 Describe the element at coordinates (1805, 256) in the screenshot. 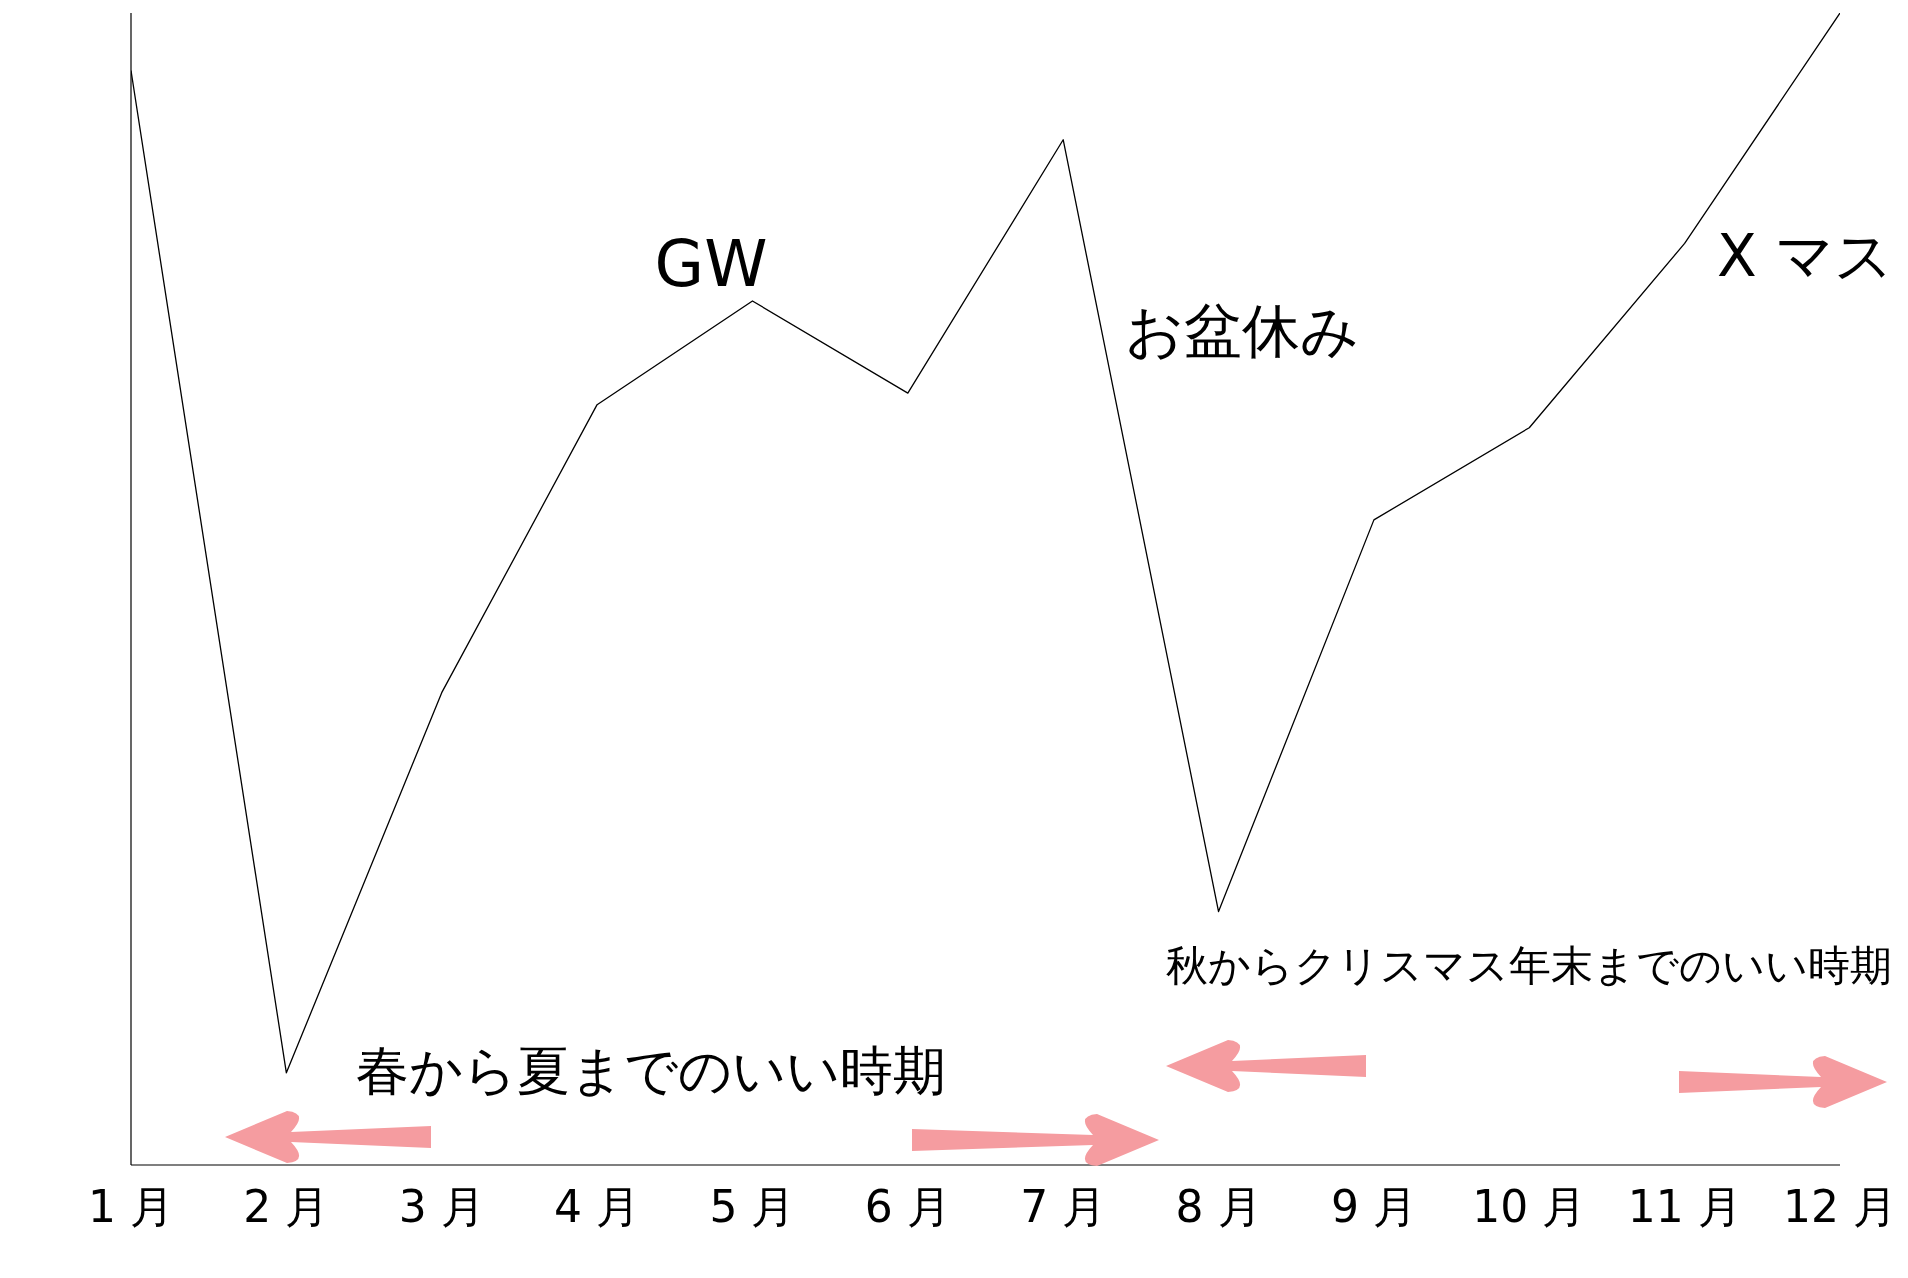

I see `annotation: X マス` at that location.